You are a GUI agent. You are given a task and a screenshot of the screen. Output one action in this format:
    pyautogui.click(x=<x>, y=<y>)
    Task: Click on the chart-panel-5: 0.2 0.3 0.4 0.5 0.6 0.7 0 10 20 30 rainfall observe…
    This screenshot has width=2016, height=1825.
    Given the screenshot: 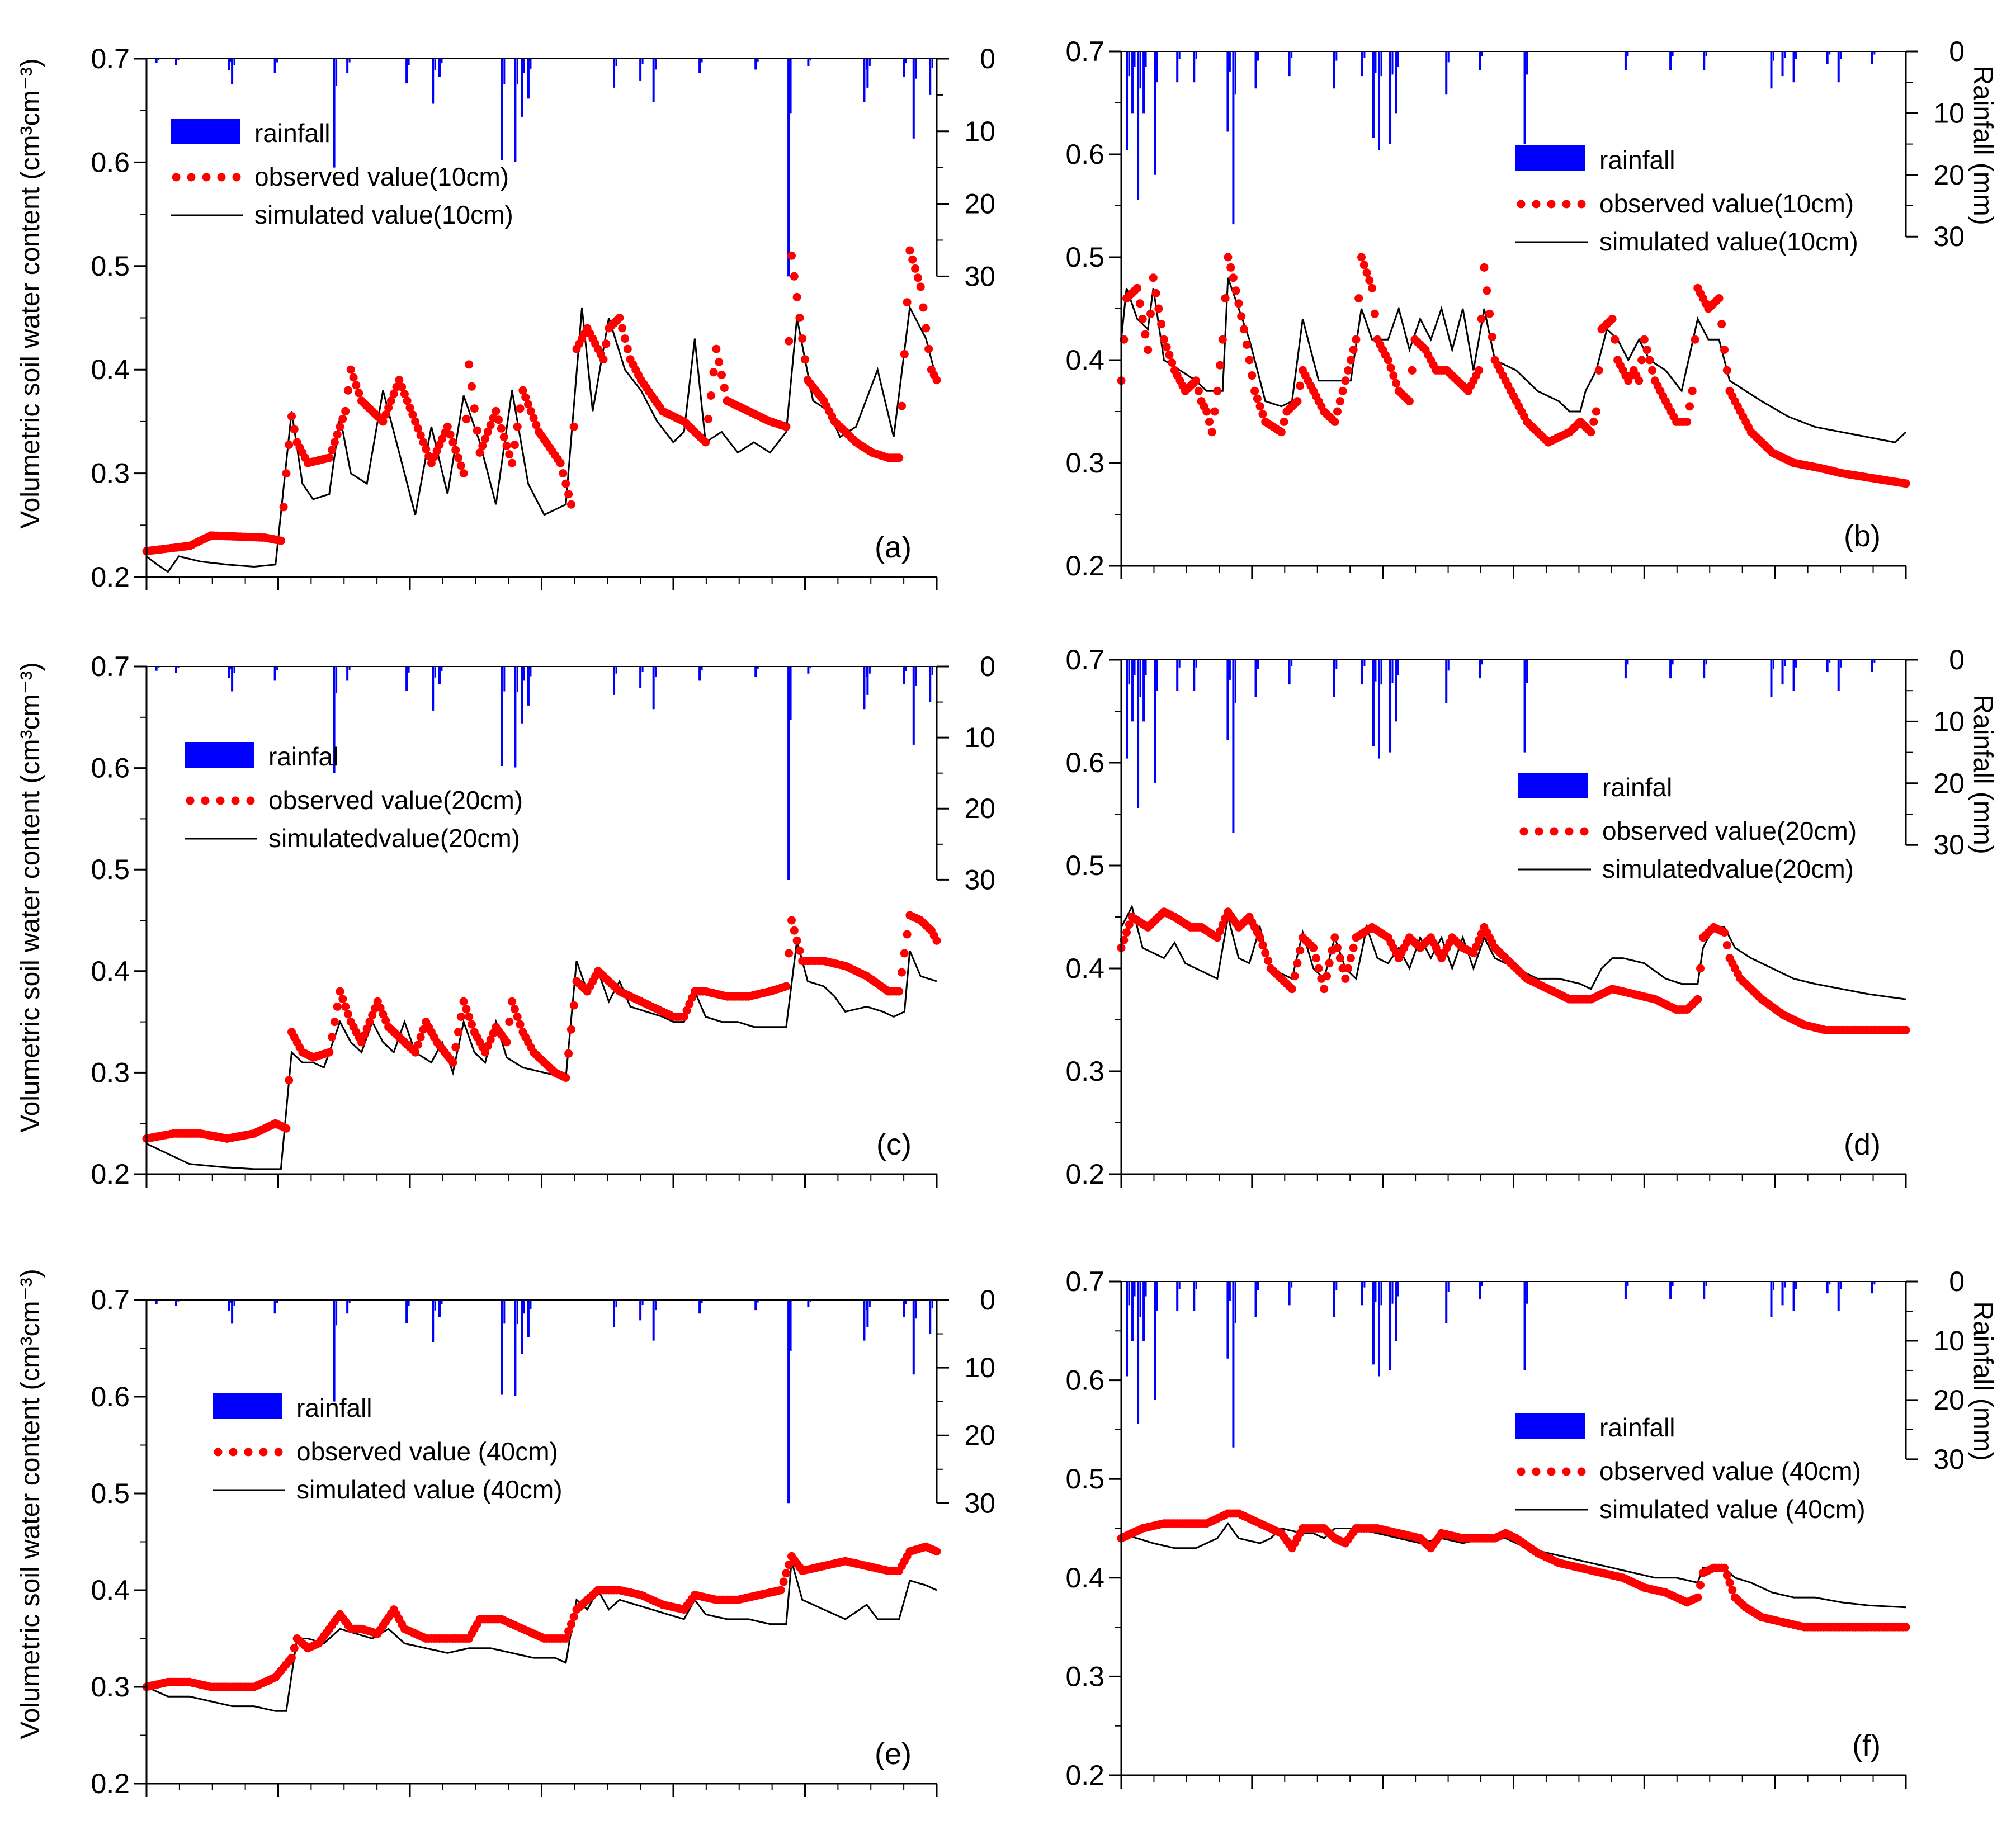 What is the action you would take?
    pyautogui.click(x=543, y=1541)
    